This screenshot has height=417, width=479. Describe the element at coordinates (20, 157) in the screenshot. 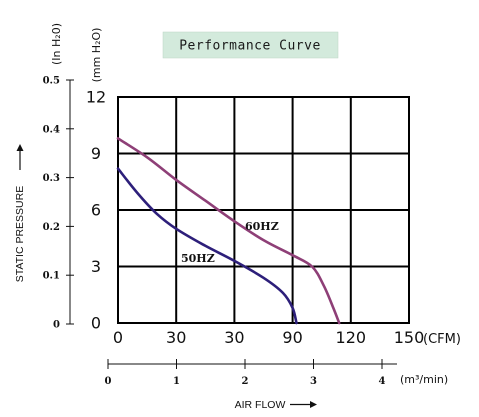

I see `y-axis-arrow` at that location.